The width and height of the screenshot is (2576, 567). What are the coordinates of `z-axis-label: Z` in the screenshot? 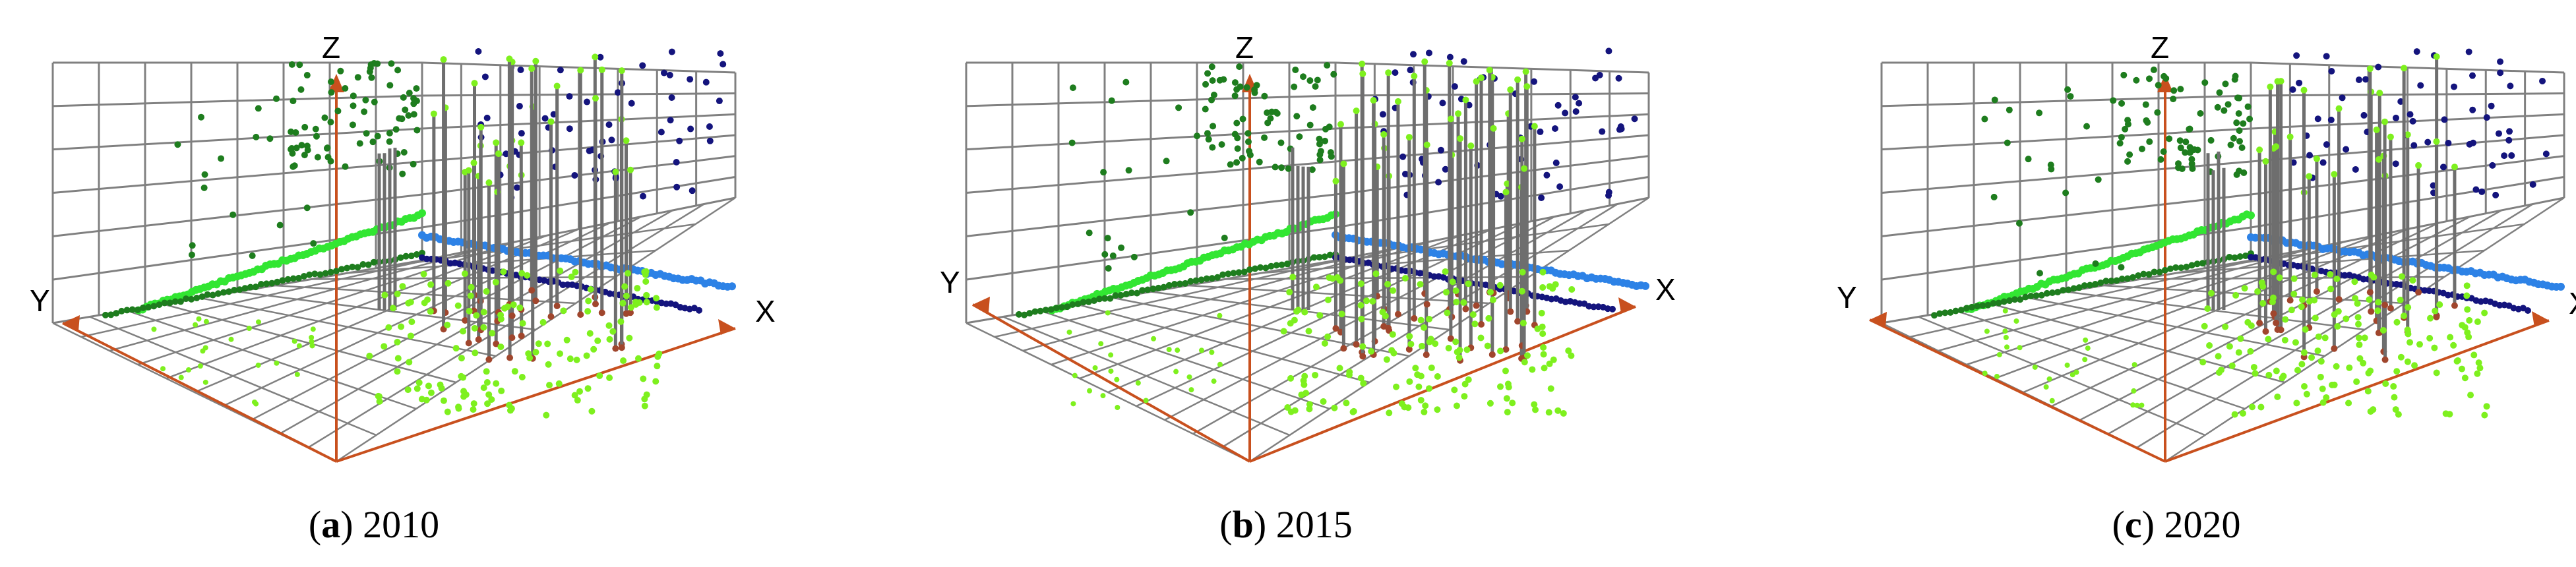 It's located at (331, 47).